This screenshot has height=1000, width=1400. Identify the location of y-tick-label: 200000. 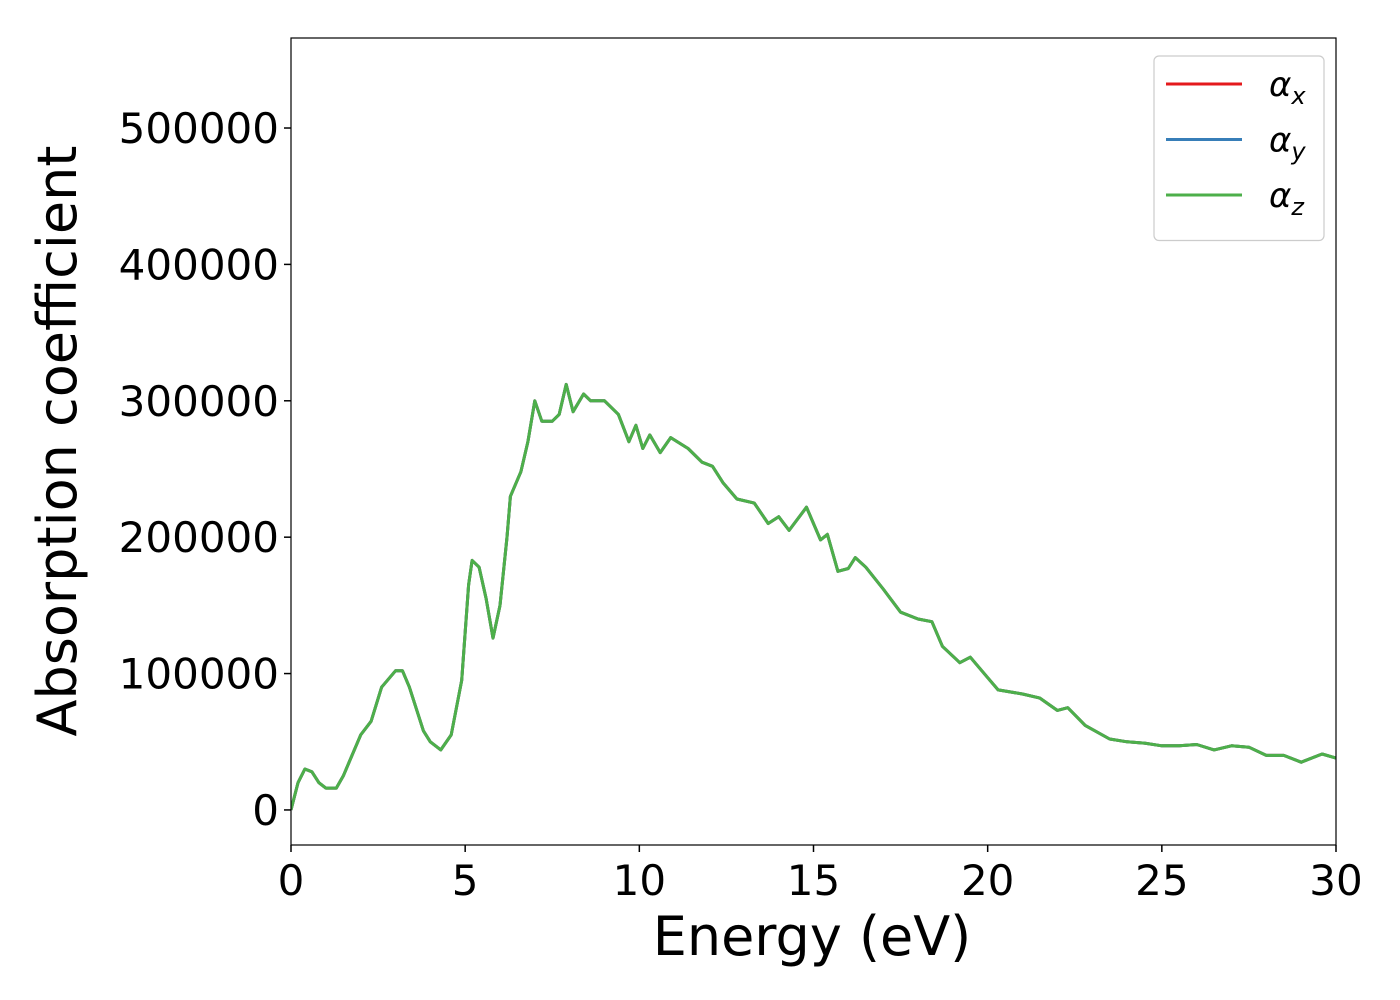
(199, 537).